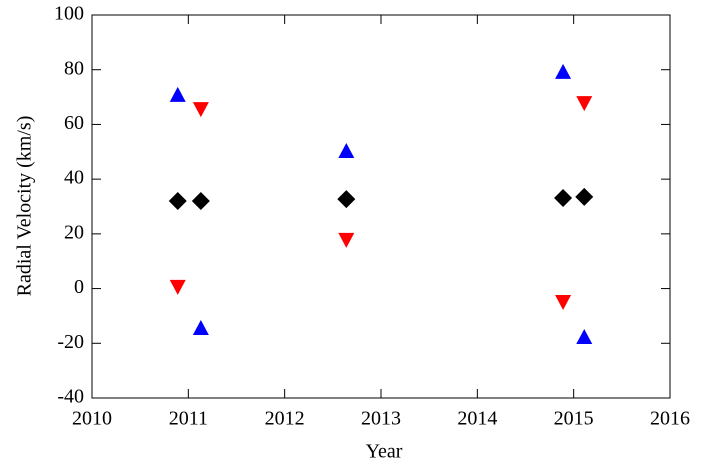 The height and width of the screenshot is (466, 718). I want to click on y-tick-label: 60, so click(74, 123).